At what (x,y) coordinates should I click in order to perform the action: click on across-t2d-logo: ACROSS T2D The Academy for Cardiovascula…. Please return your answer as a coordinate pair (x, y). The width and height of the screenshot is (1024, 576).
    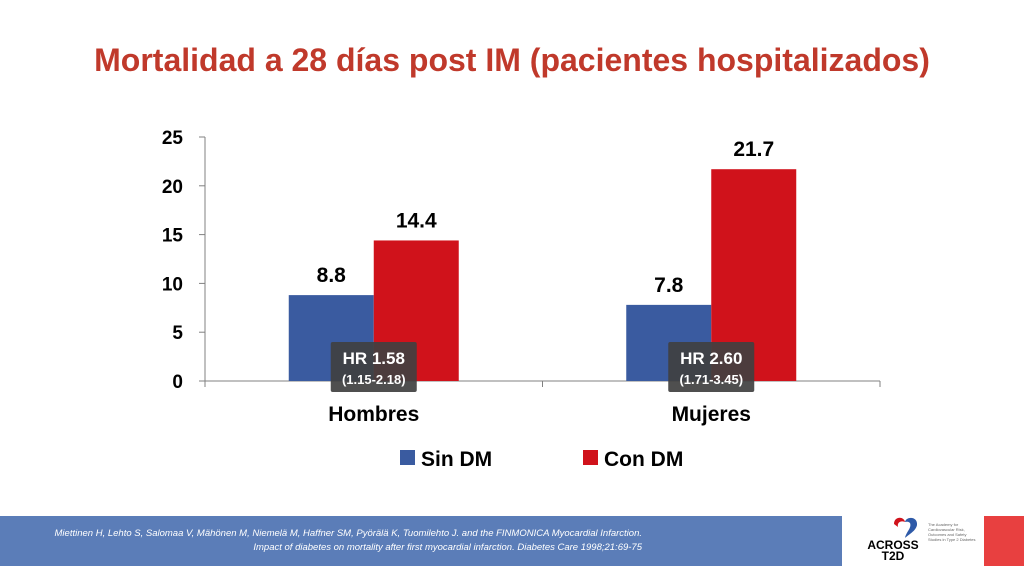
    Looking at the image, I should click on (918, 541).